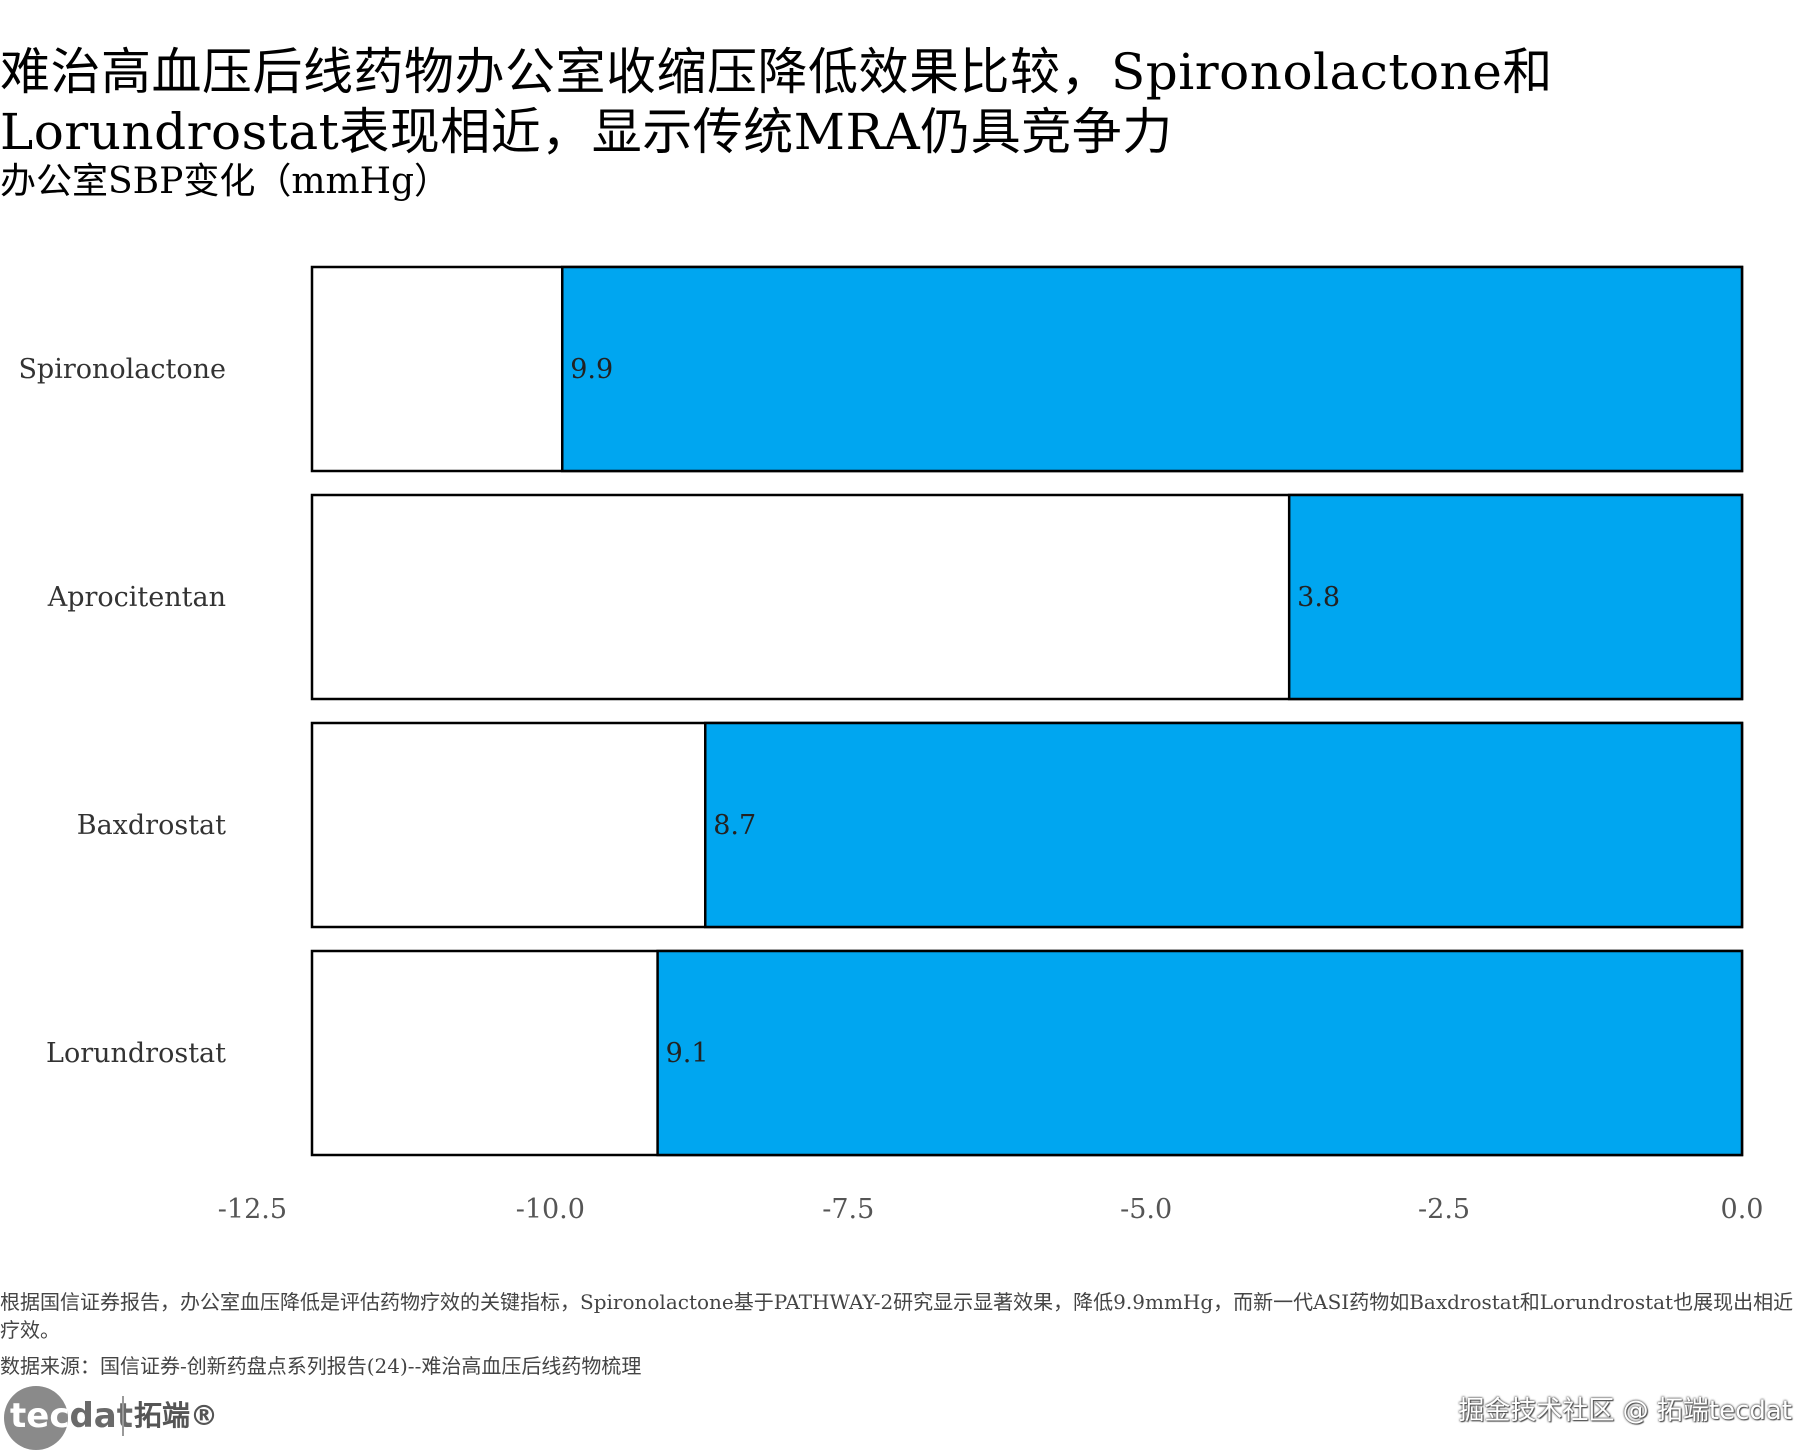 The height and width of the screenshot is (1450, 1810). Describe the element at coordinates (151, 825) in the screenshot. I see `y-tick-label: Baxdrostat` at that location.